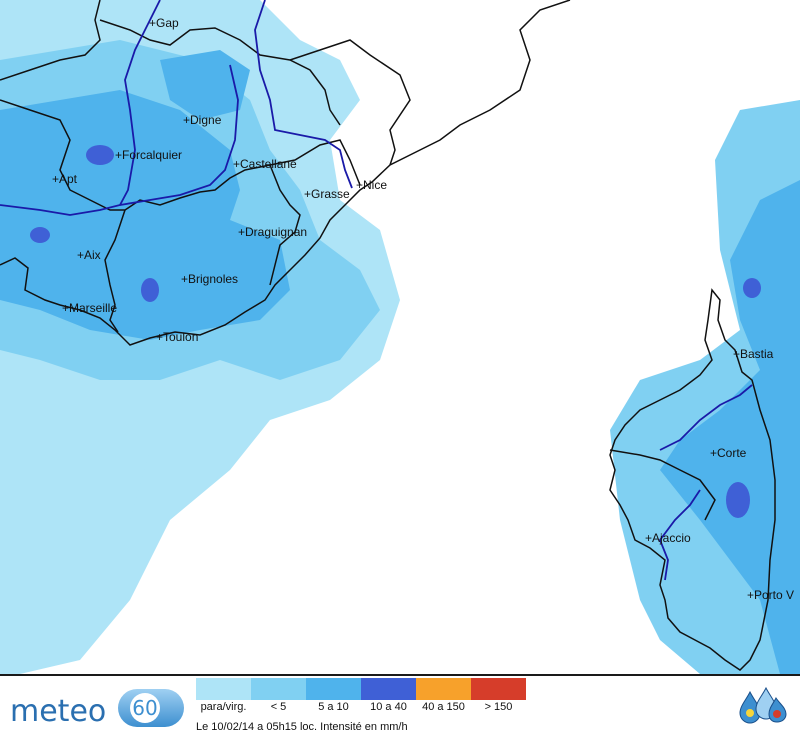 This screenshot has width=800, height=738. What do you see at coordinates (177, 337) in the screenshot?
I see `city-label: +Toulon` at bounding box center [177, 337].